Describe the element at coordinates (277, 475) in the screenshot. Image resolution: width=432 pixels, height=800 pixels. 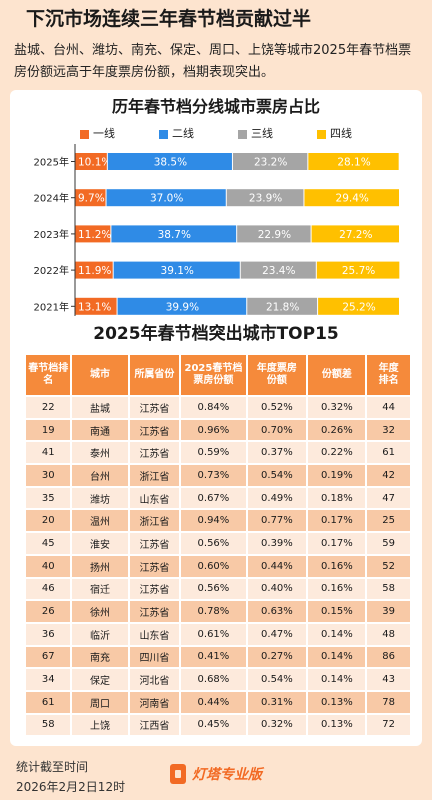
I see `table-cell: 0.54%` at that location.